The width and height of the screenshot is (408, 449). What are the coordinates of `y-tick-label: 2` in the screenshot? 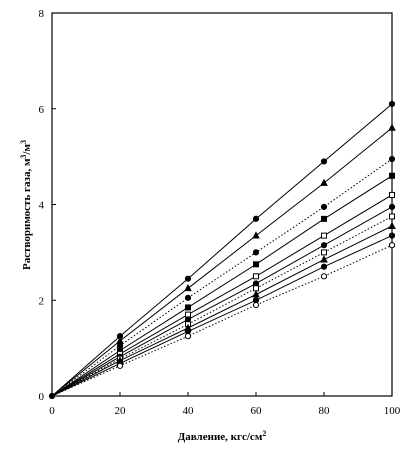 It's located at (42, 301).